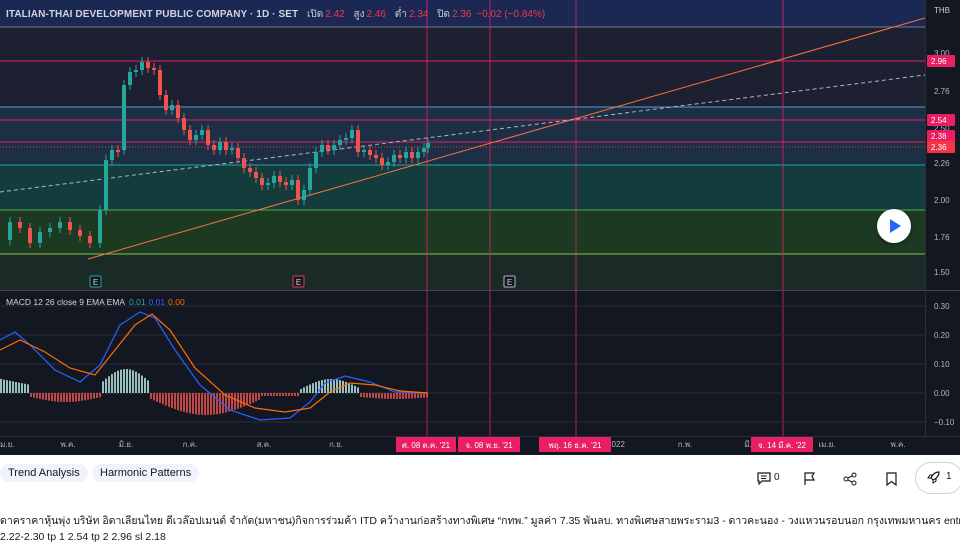 The height and width of the screenshot is (551, 960). What do you see at coordinates (933, 477) in the screenshot?
I see `rocket-icon` at bounding box center [933, 477].